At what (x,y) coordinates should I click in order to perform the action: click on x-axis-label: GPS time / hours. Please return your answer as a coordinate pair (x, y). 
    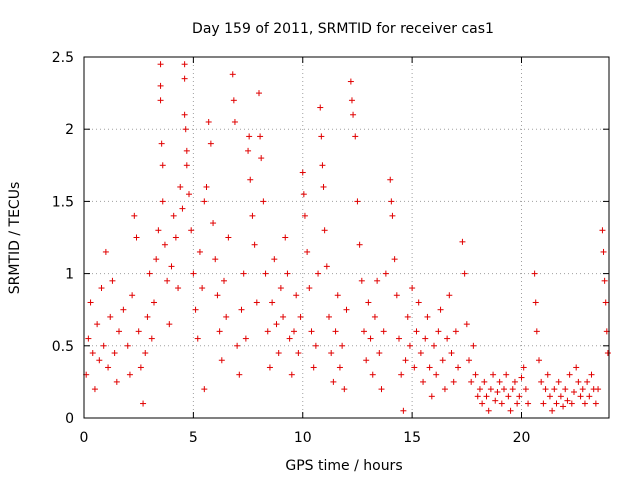
    Looking at the image, I should click on (343, 466).